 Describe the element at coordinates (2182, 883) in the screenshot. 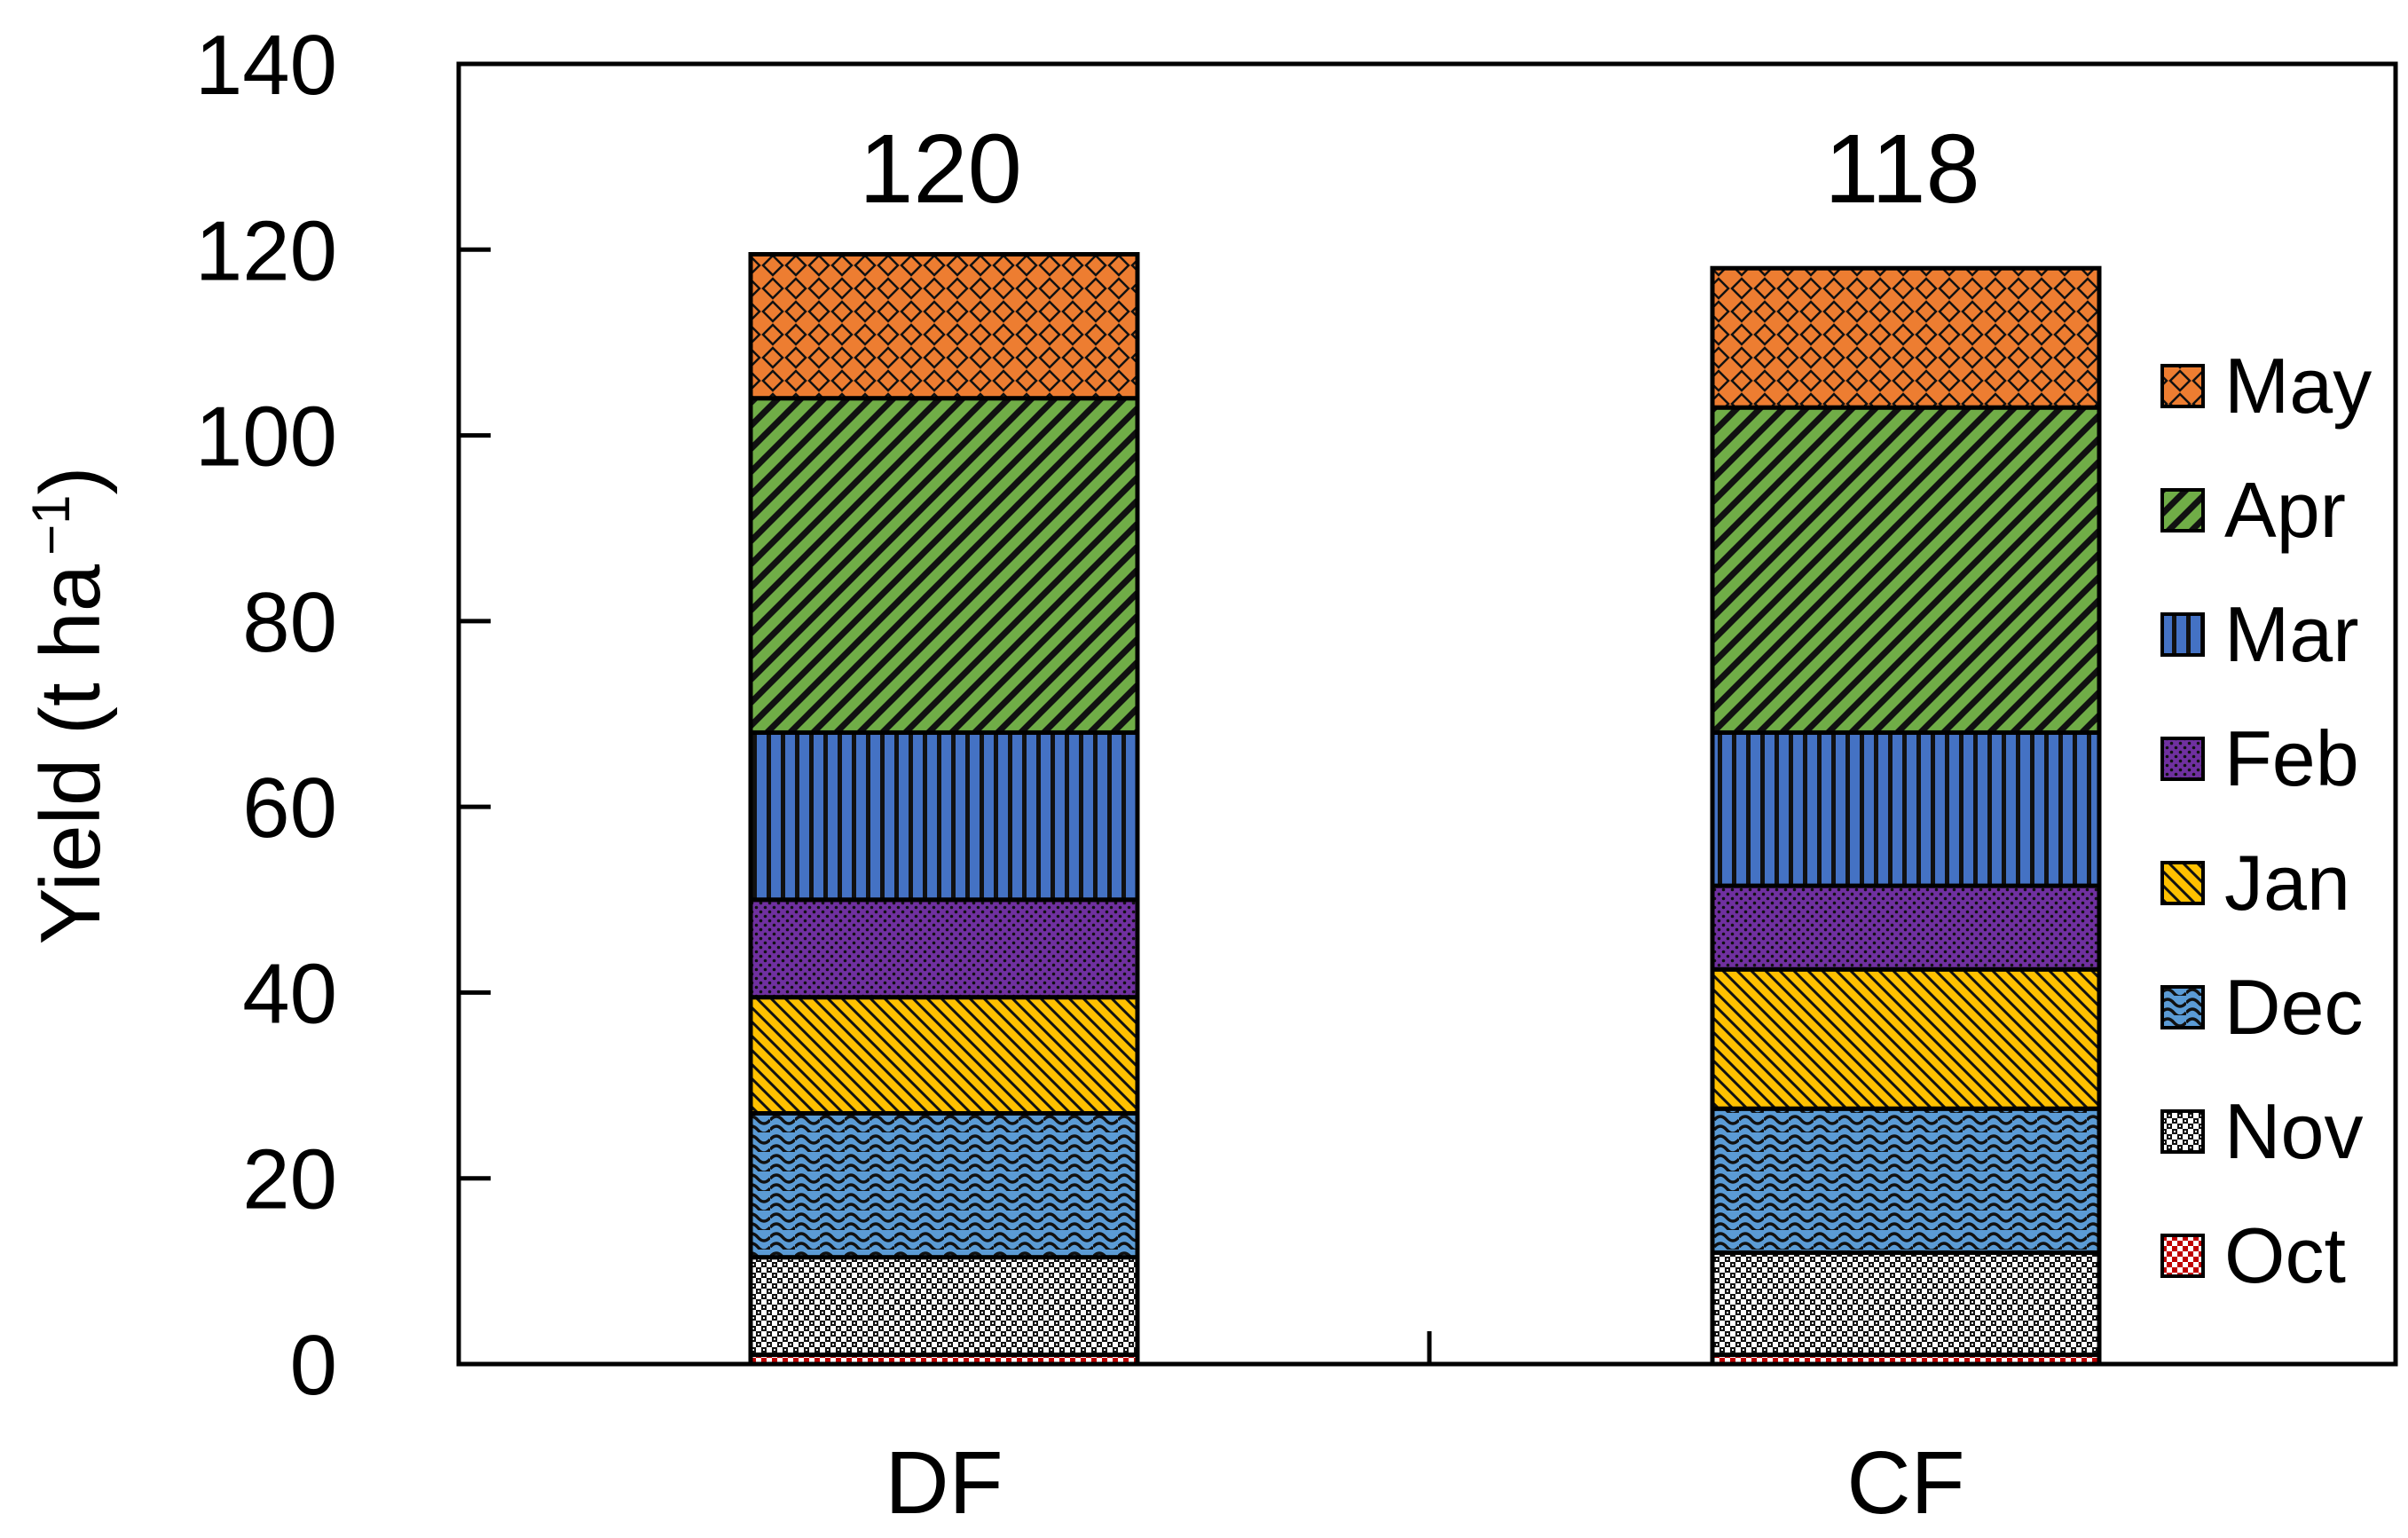

I see `legend-swatch-jan` at that location.